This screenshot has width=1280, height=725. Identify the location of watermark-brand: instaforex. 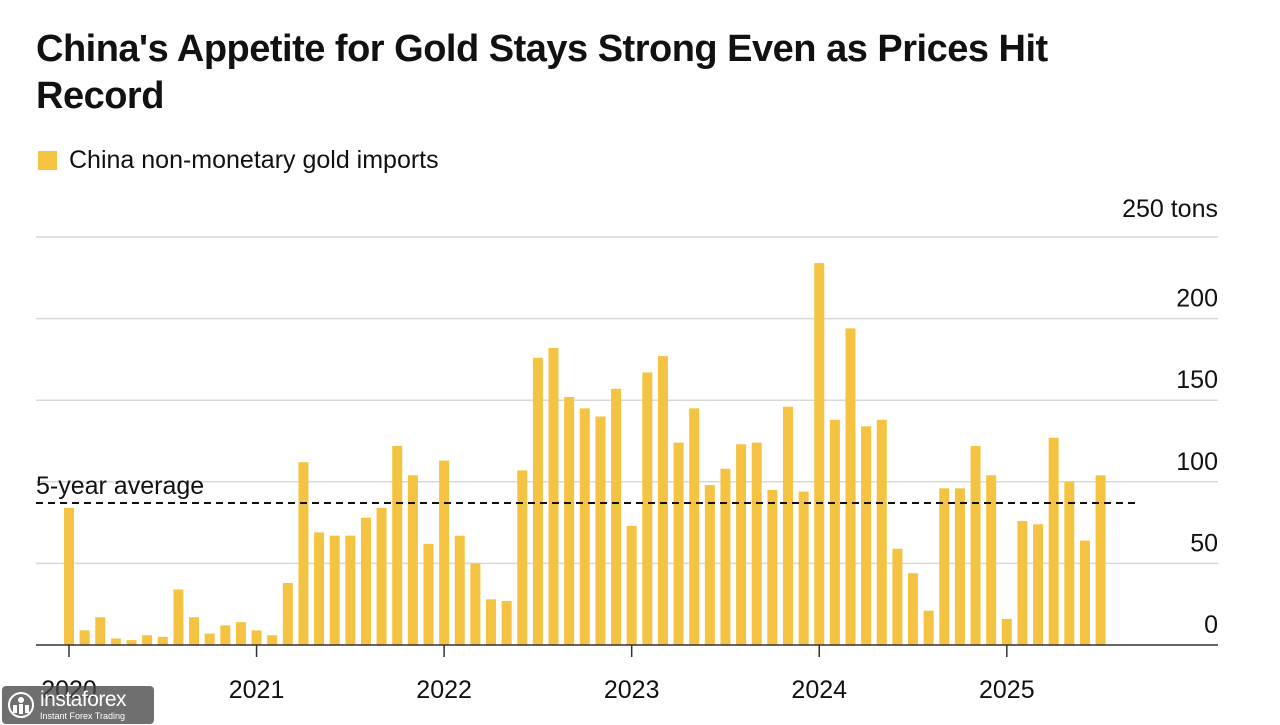
(83, 699).